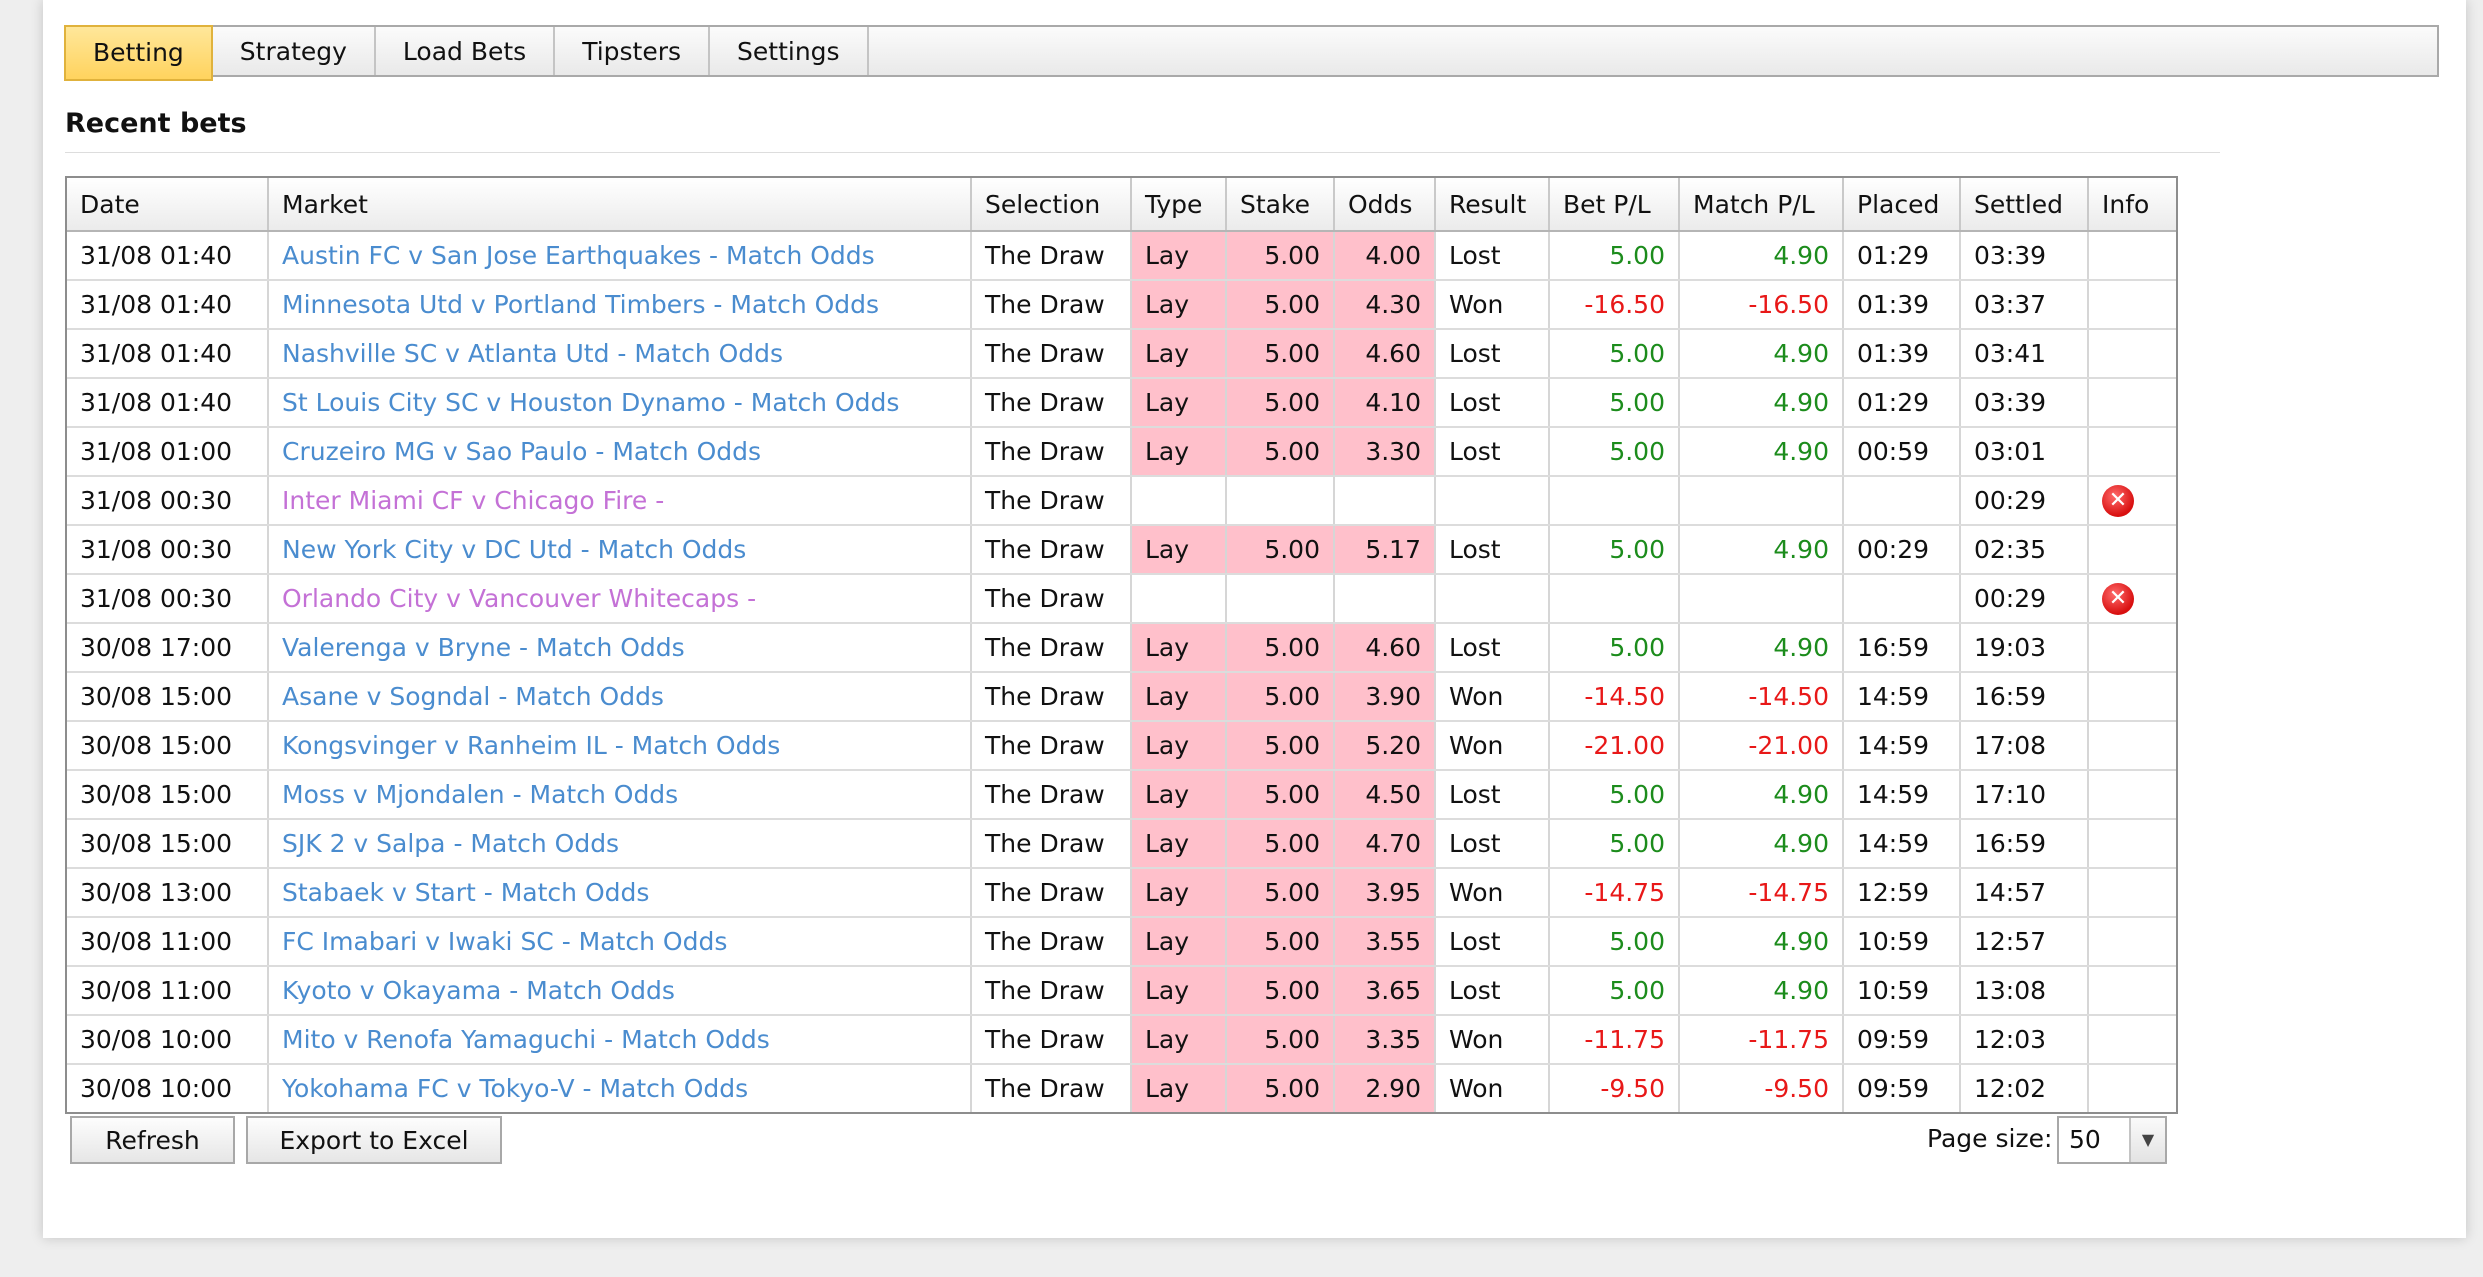 This screenshot has height=1277, width=2483. I want to click on cell-settled: 03:01, so click(2024, 452).